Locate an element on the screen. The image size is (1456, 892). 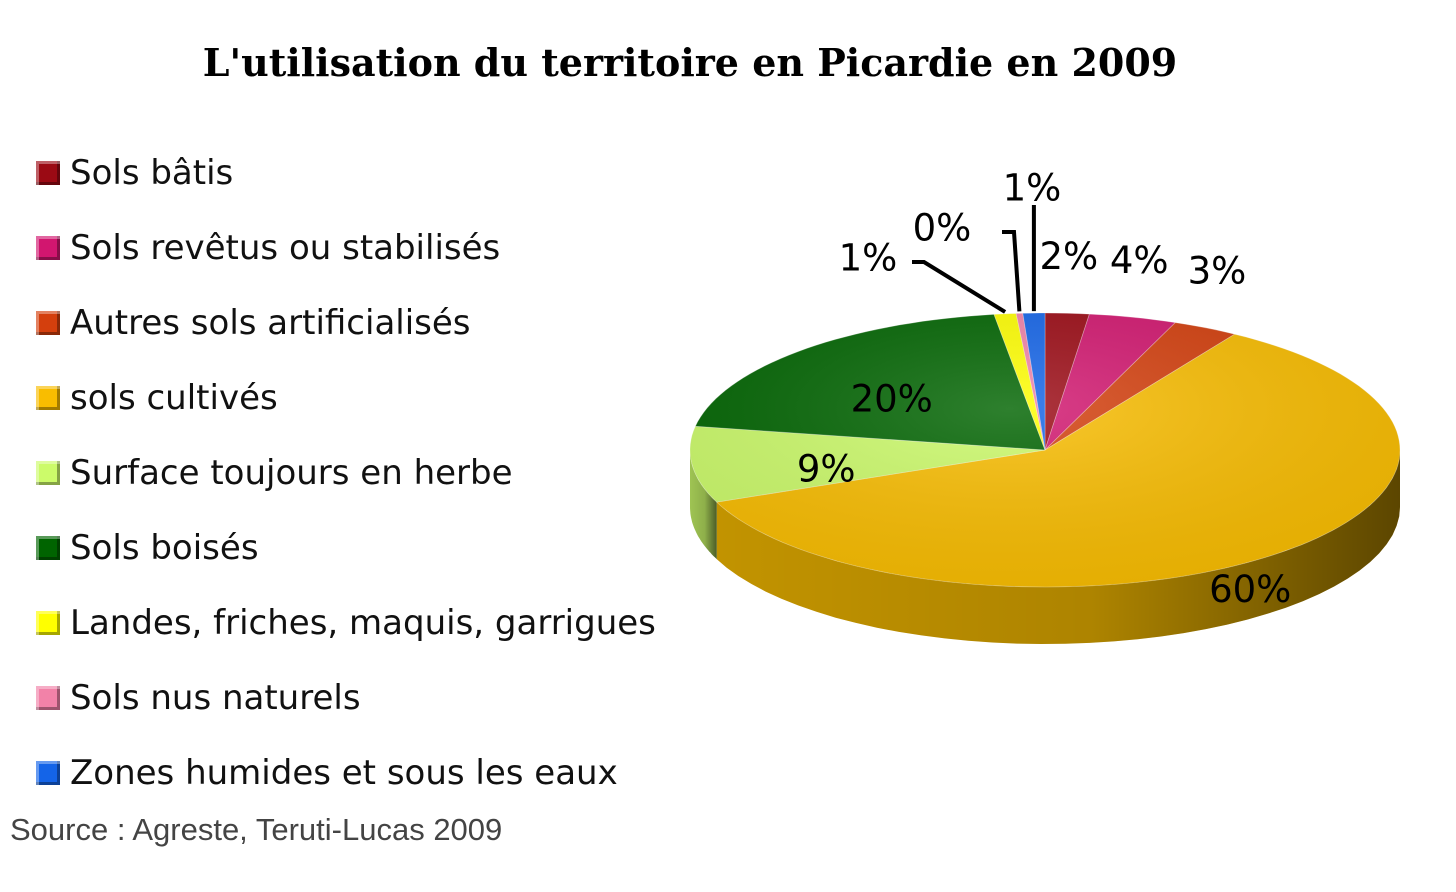
legend-label: Autres sols artificialisés is located at coordinates (270, 322).